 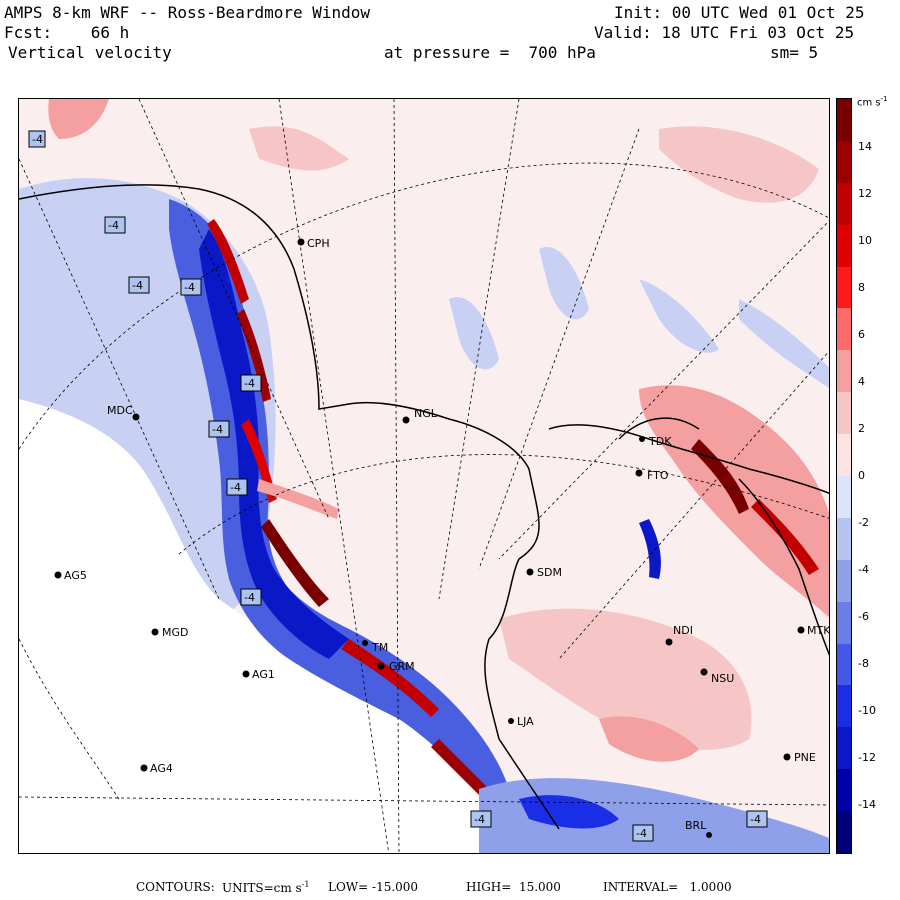 What do you see at coordinates (379, 647) in the screenshot?
I see `station-label-tm: TM` at bounding box center [379, 647].